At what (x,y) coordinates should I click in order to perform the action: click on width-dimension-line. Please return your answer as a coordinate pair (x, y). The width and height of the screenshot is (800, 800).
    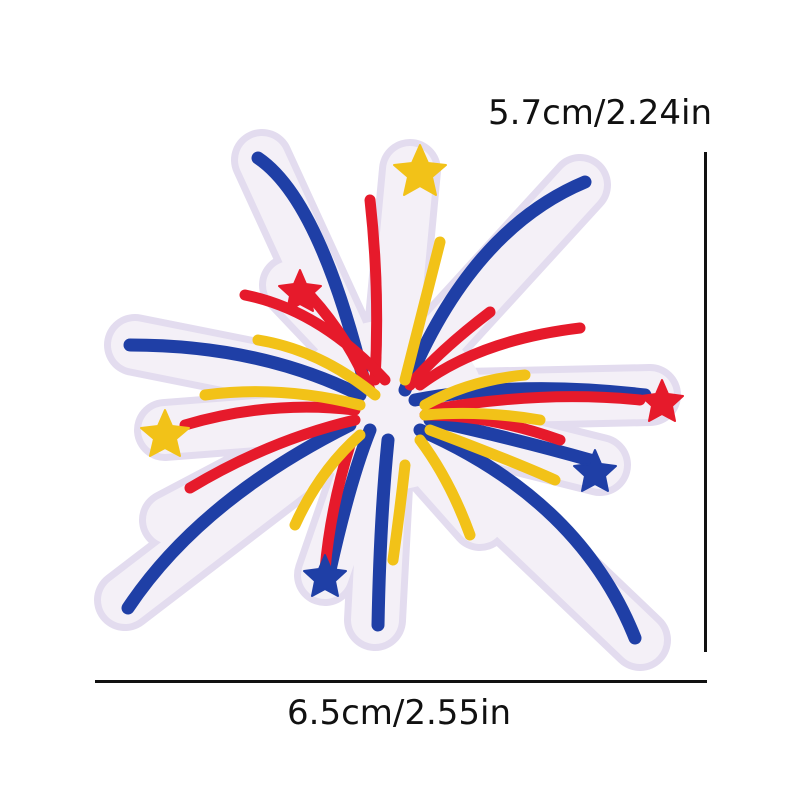
    Looking at the image, I should click on (401, 681).